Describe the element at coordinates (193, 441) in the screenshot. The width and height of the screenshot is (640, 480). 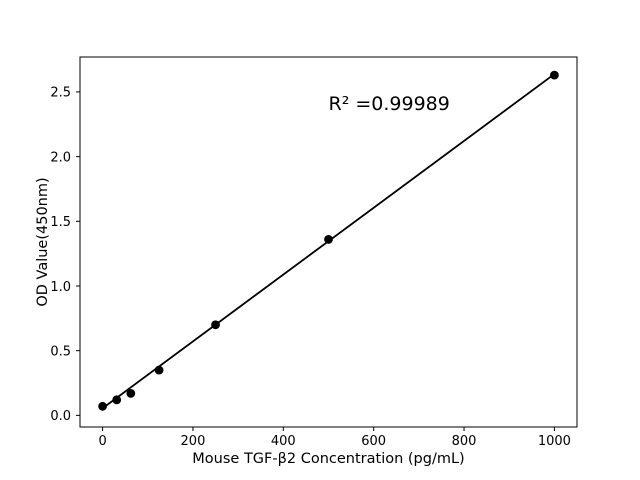
I see `x-tick-label: 200` at that location.